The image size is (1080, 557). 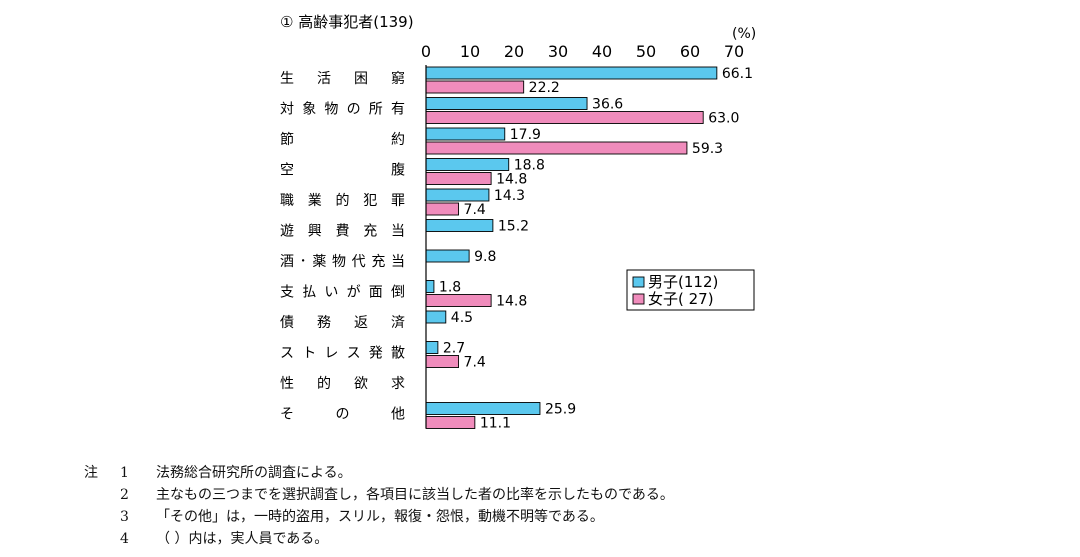 I want to click on category-label: 職 業 的 犯 罪, so click(x=342, y=201).